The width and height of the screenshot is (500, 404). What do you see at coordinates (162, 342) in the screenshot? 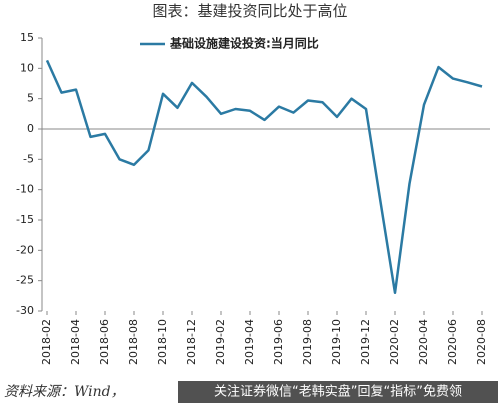
I see `x-tick-label: 2018-10` at bounding box center [162, 342].